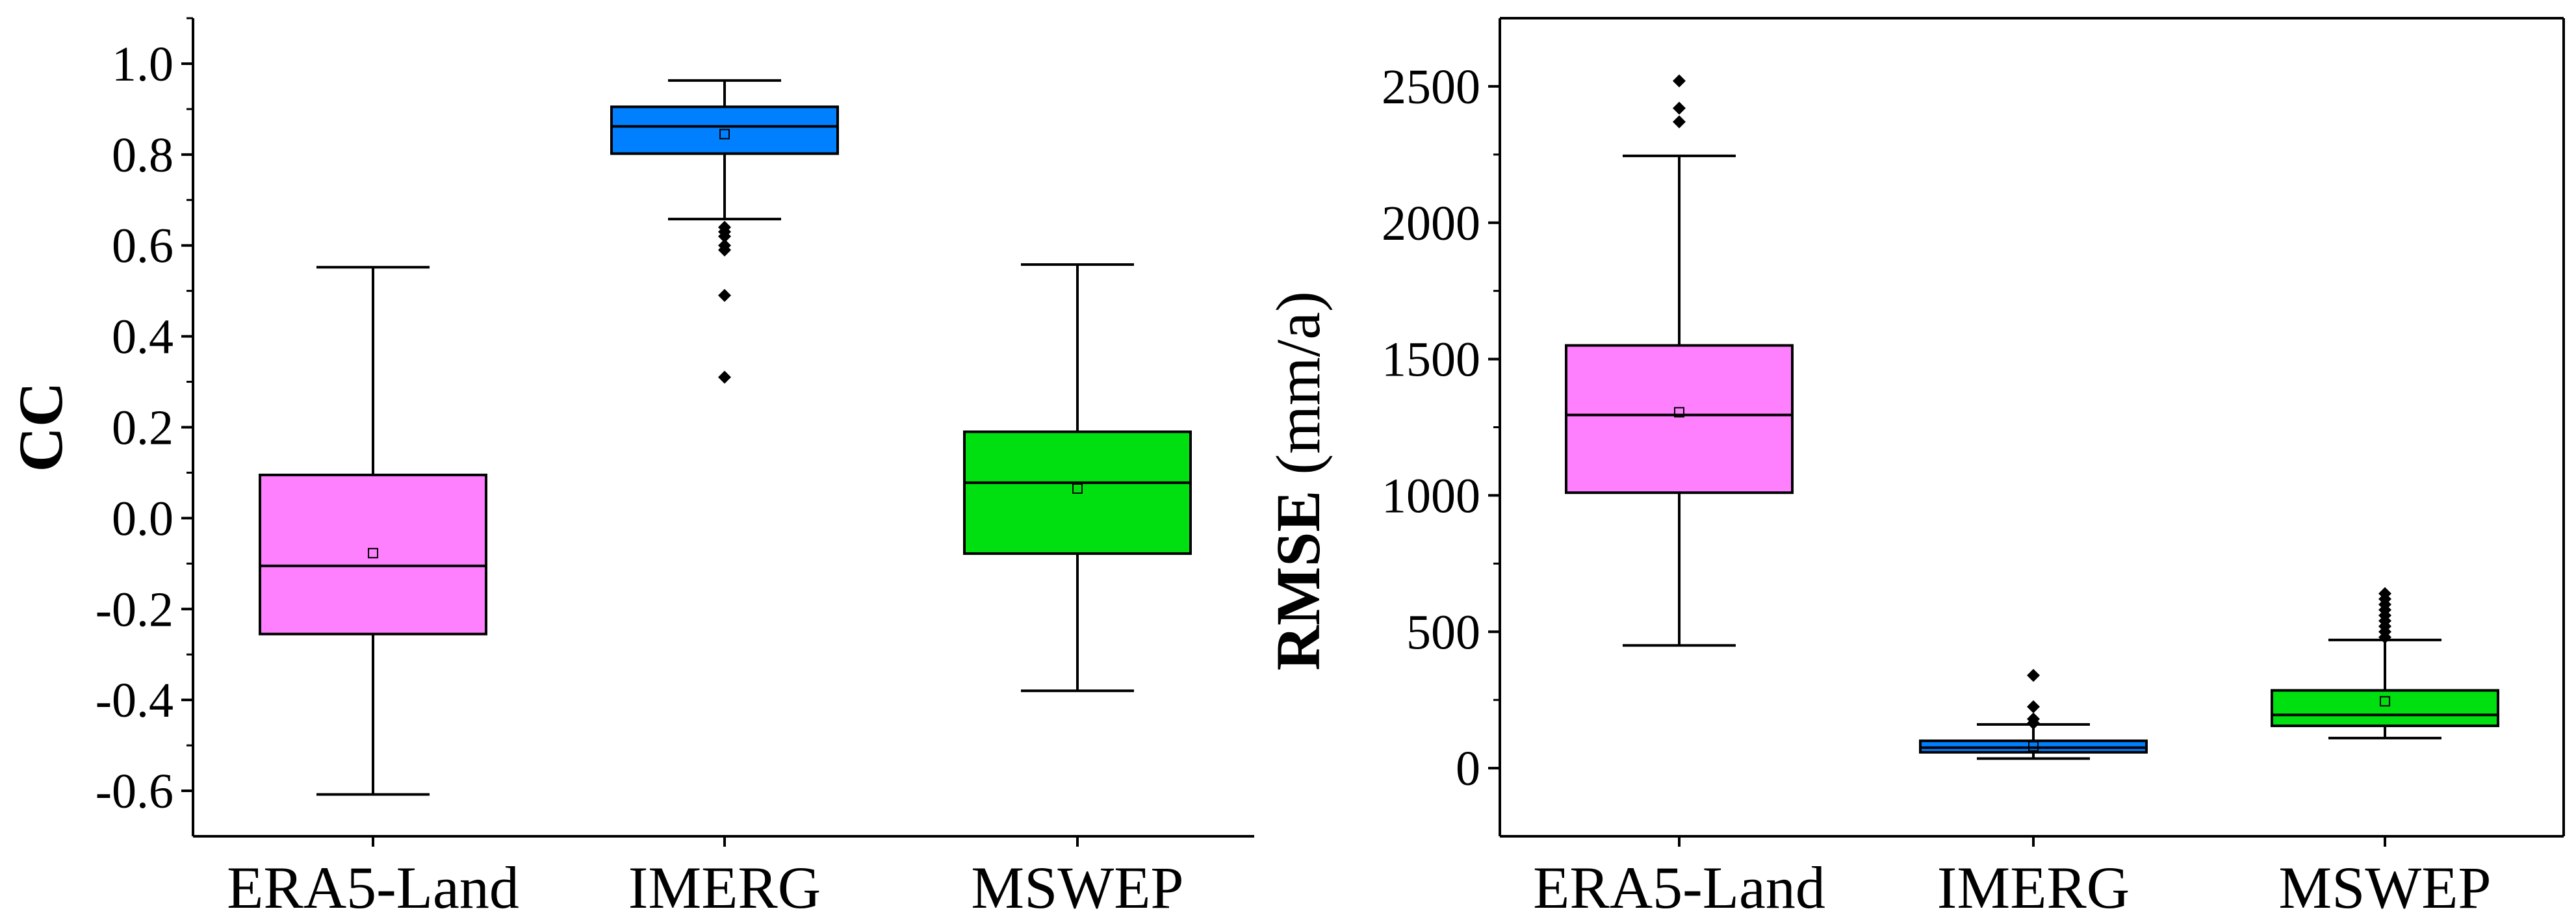 Image resolution: width=2576 pixels, height=924 pixels. I want to click on y-axis-label-main: RMSE, so click(1298, 581).